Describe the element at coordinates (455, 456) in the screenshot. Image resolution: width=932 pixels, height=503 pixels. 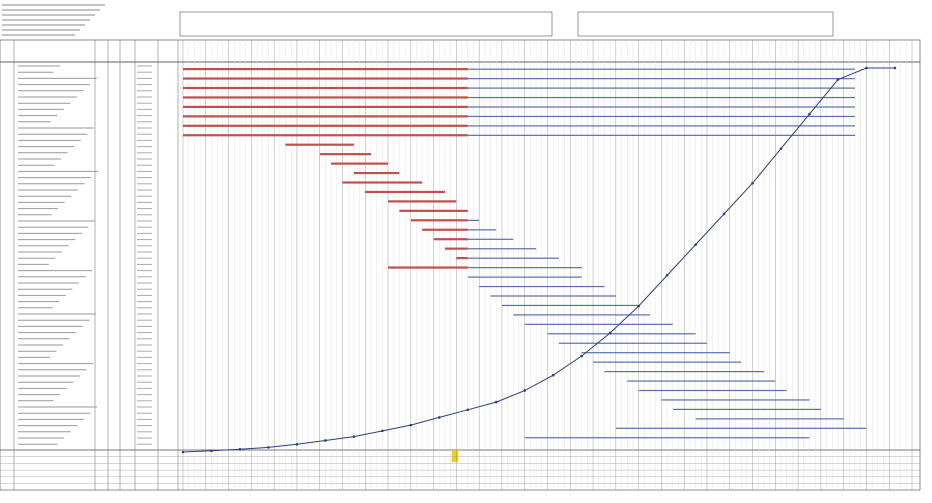
I see `current-week-marker` at that location.